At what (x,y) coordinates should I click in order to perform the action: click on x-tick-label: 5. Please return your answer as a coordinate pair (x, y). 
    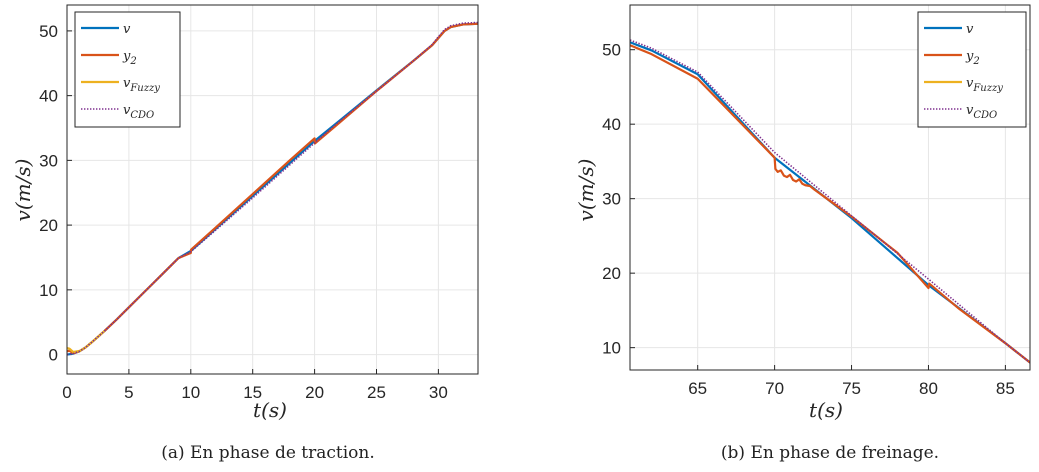
    Looking at the image, I should click on (128, 392).